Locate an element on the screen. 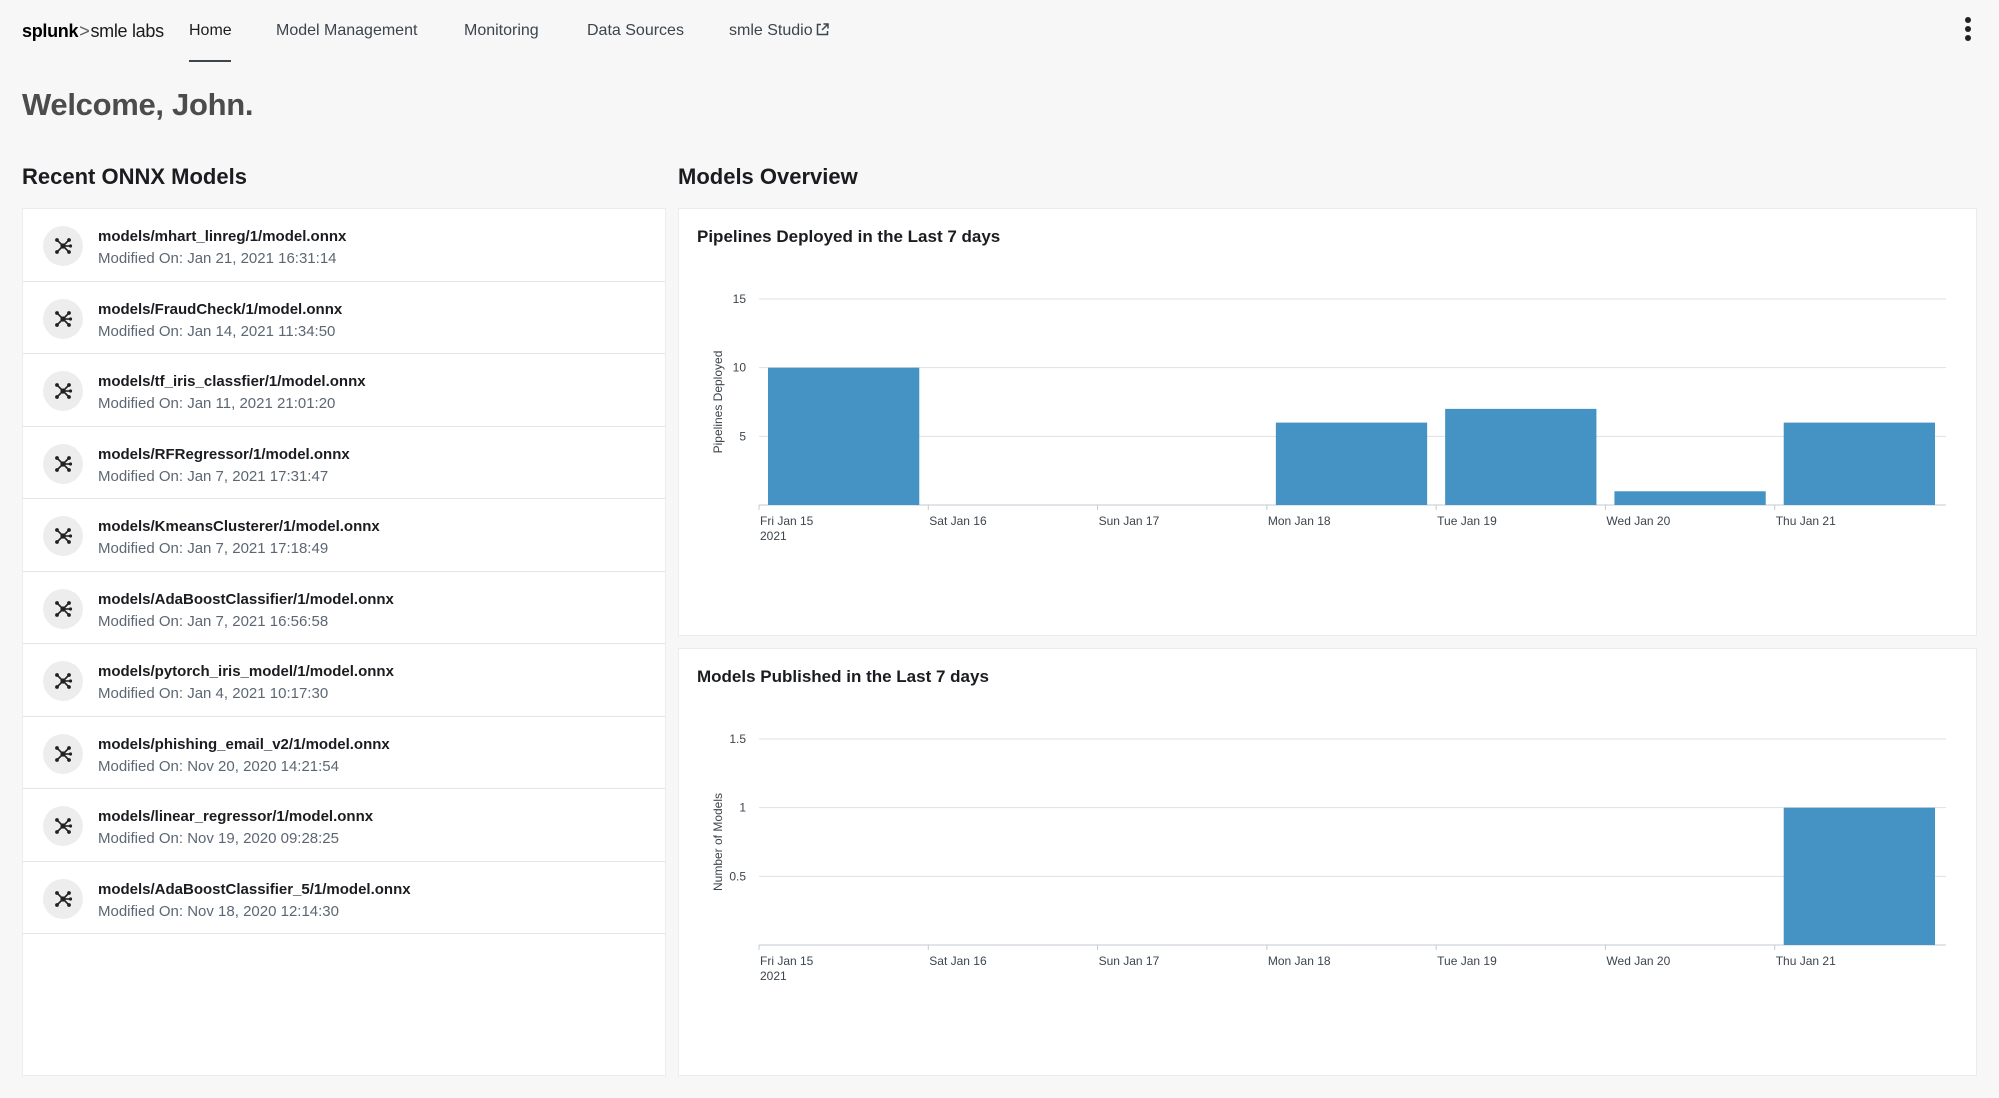 This screenshot has width=1999, height=1098. brand-name-rest: smle labs is located at coordinates (127, 31).